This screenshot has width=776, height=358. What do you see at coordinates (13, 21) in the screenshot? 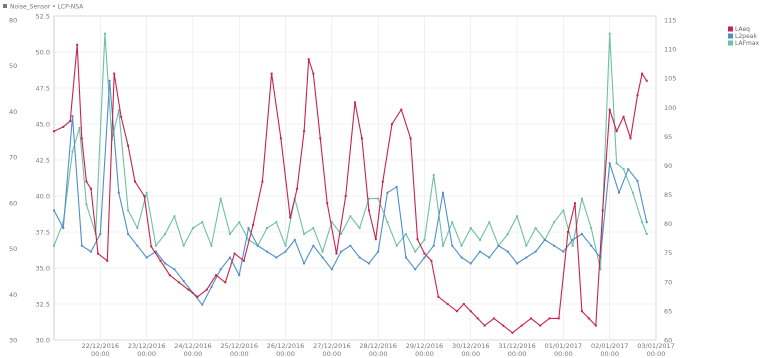
I see `y-outer-tick-label: 80` at bounding box center [13, 21].